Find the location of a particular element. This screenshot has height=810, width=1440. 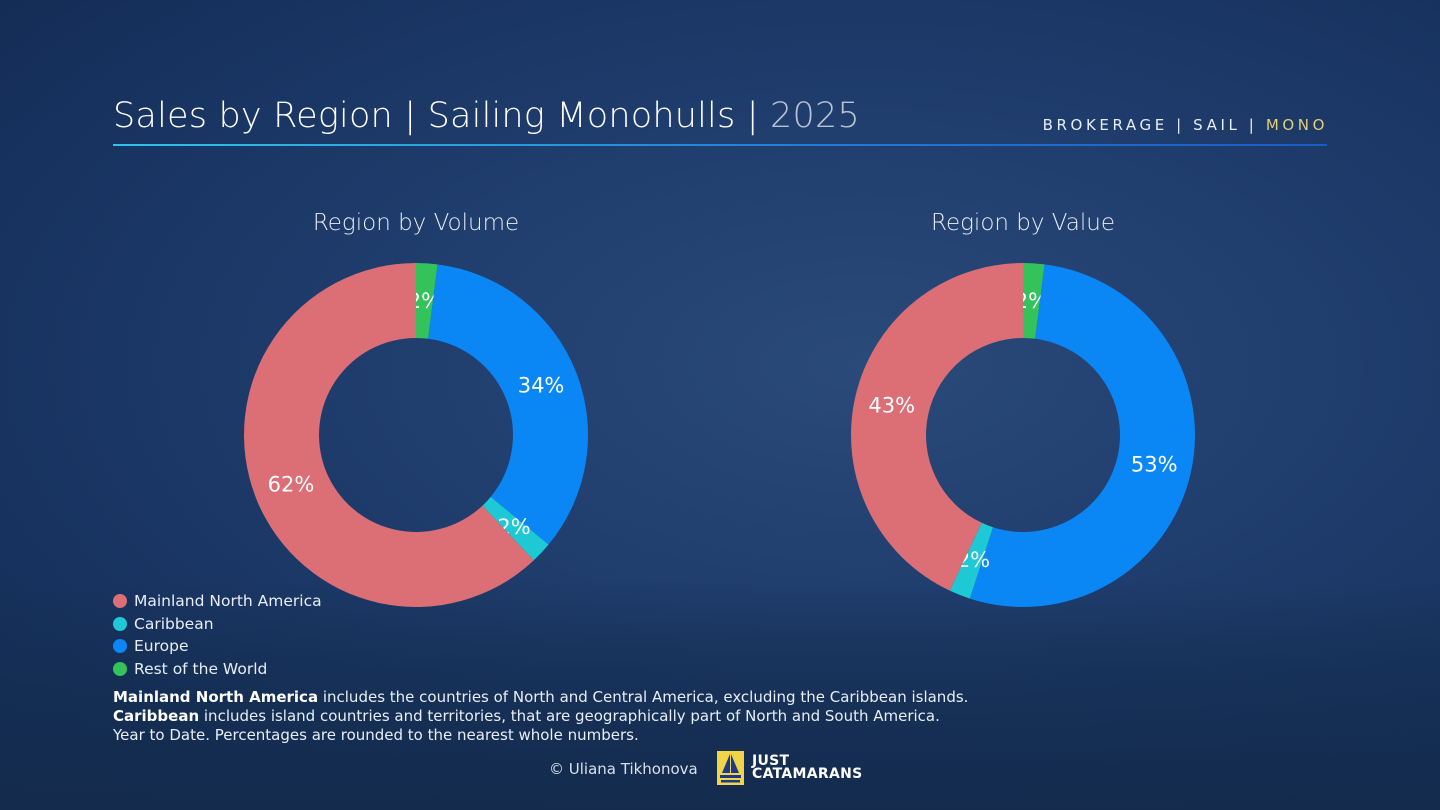

credit: © Uliana Tikhonova is located at coordinates (623, 769).